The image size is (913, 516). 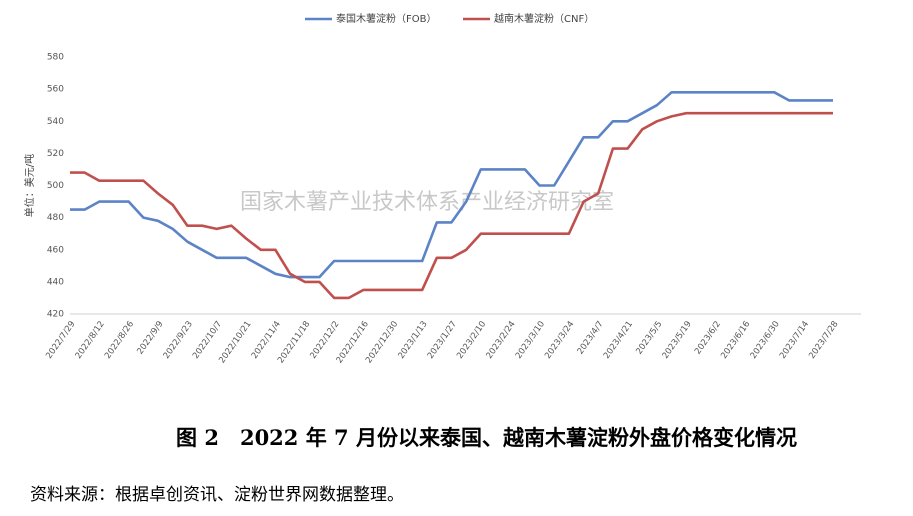 What do you see at coordinates (55, 154) in the screenshot?
I see `y-tick-label: 520` at bounding box center [55, 154].